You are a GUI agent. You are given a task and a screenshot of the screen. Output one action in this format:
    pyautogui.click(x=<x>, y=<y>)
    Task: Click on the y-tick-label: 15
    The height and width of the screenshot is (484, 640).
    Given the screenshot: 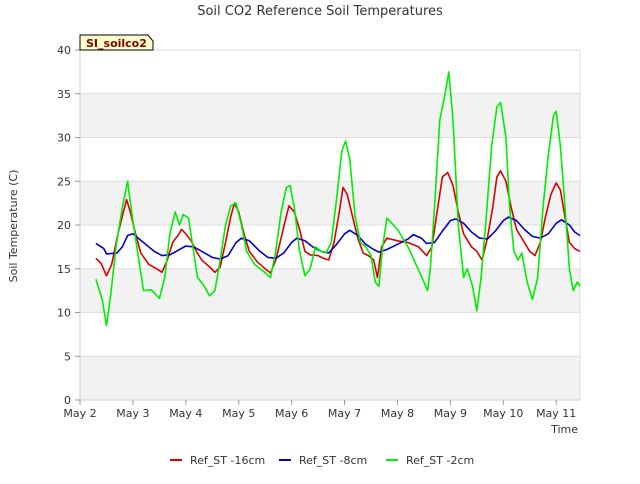 What is the action you would take?
    pyautogui.click(x=64, y=269)
    